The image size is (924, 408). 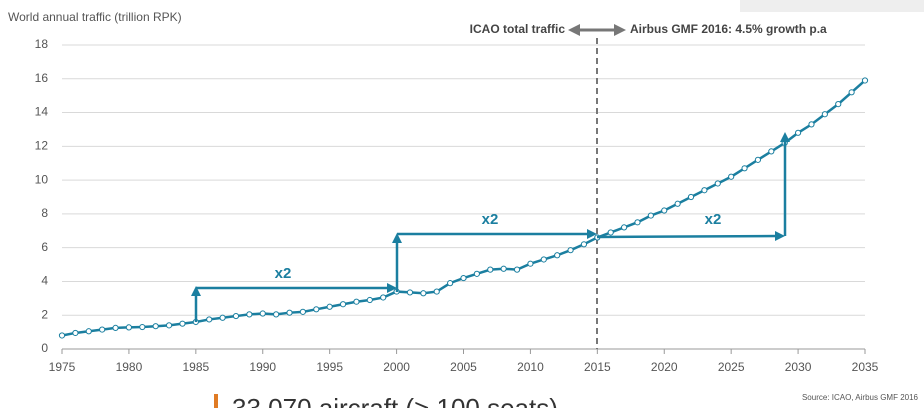 What do you see at coordinates (62, 367) in the screenshot?
I see `x-tick-label: 1975` at bounding box center [62, 367].